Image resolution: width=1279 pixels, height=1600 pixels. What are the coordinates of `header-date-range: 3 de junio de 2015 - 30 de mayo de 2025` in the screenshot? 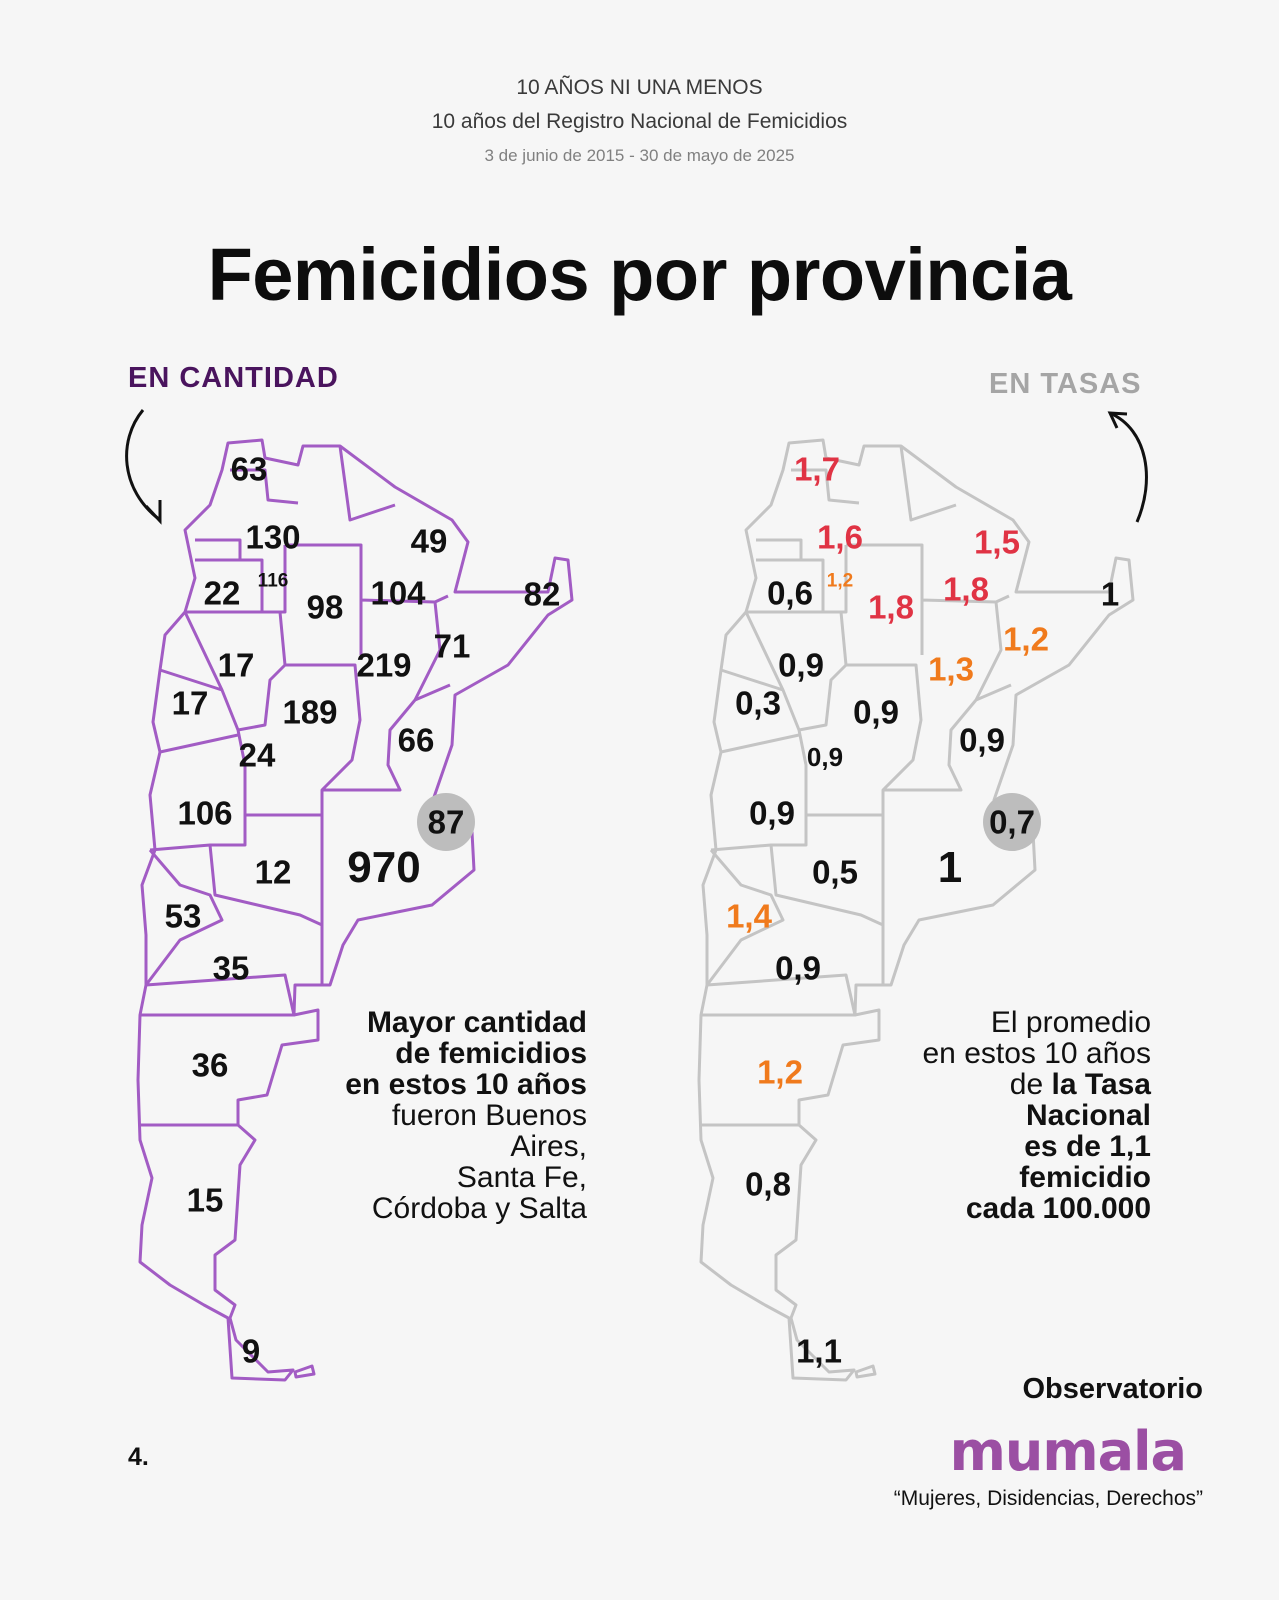 It's located at (639, 155).